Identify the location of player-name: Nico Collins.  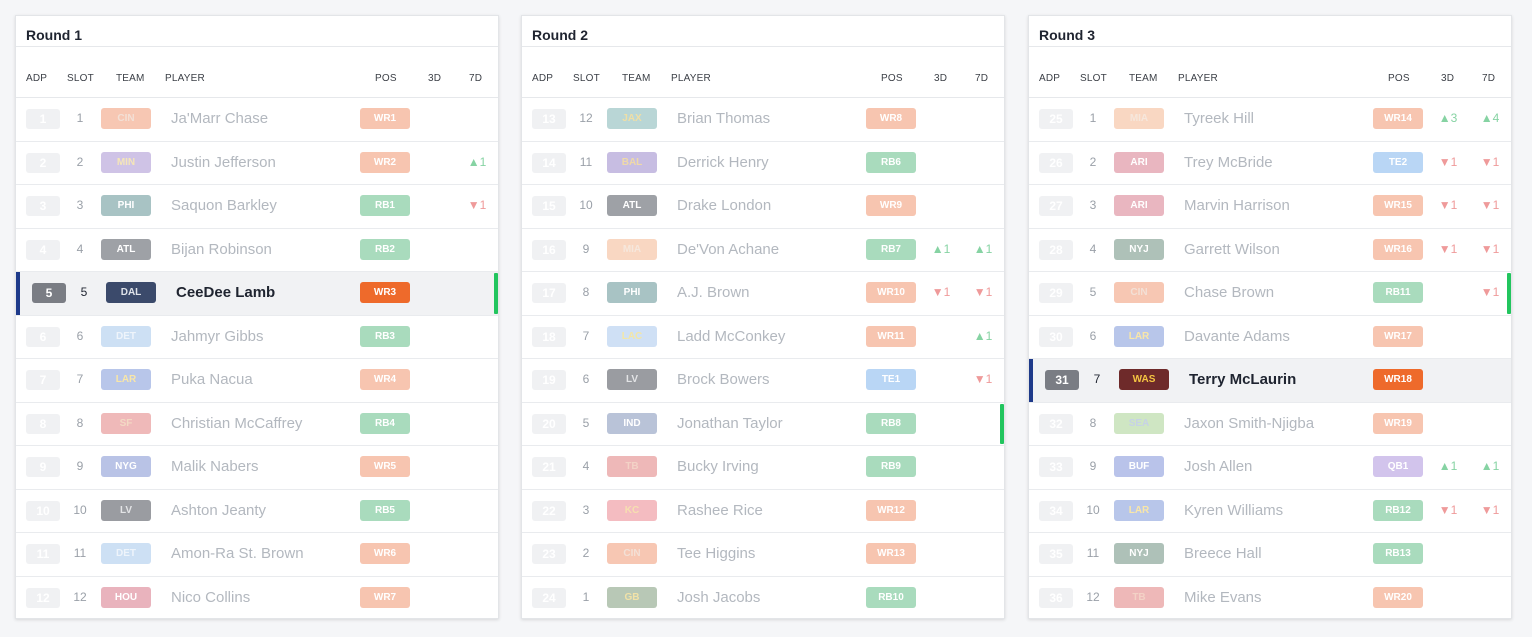
(211, 597).